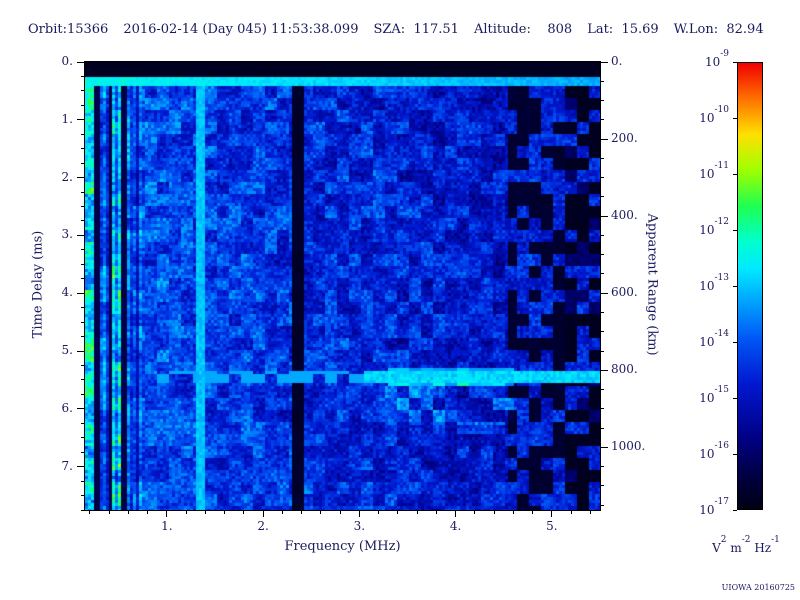 This screenshot has width=800, height=600. What do you see at coordinates (716, 59) in the screenshot?
I see `colorbar-tick-label: 10-9` at bounding box center [716, 59].